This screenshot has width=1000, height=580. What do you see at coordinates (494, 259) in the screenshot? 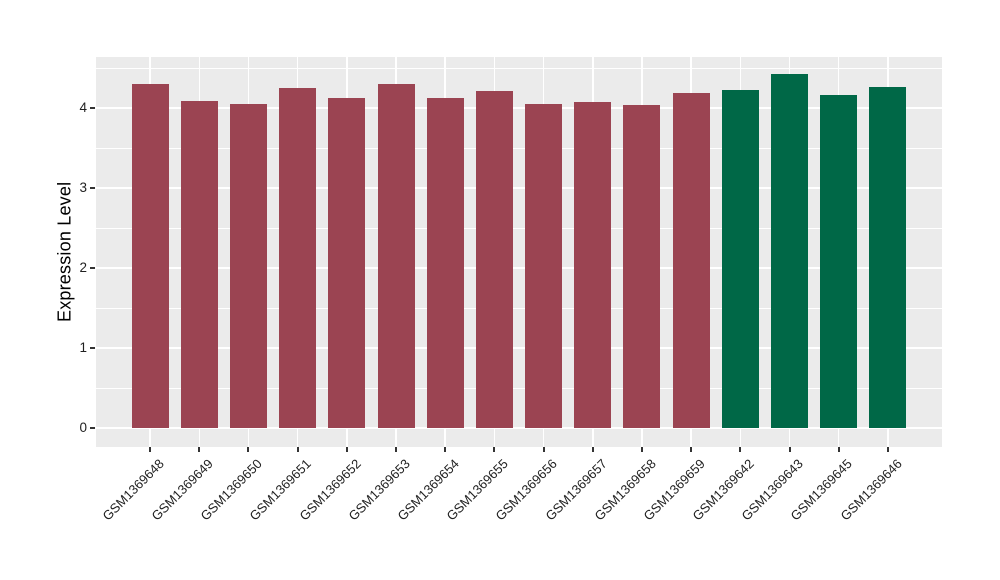
I see `bar-GSM1369655` at bounding box center [494, 259].